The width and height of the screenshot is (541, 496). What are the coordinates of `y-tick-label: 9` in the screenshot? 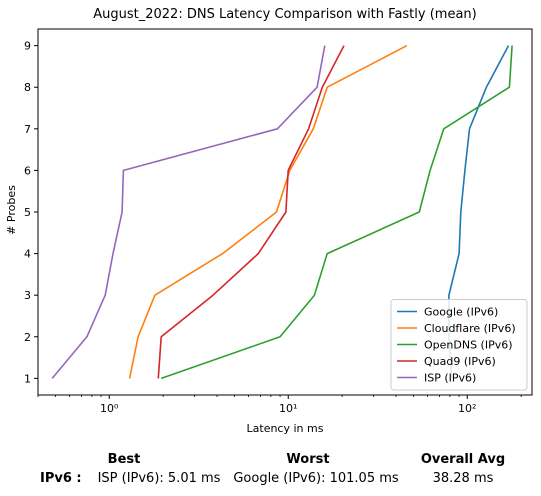 It's located at (27, 46).